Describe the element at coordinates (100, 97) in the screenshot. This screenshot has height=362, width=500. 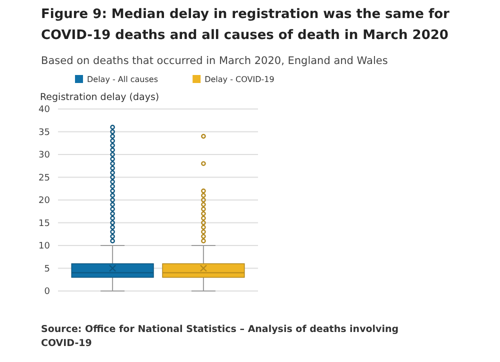
I see `y-axis-title: Registration delay (days)` at that location.